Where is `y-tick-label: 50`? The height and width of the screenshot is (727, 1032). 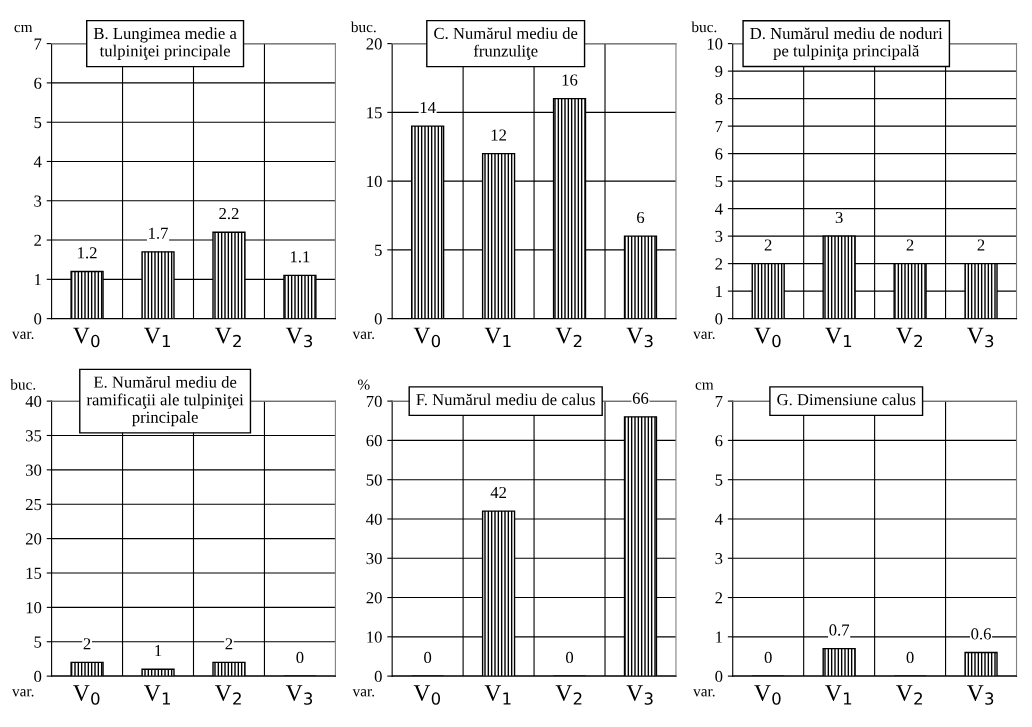 y-tick-label: 50 is located at coordinates (374, 480).